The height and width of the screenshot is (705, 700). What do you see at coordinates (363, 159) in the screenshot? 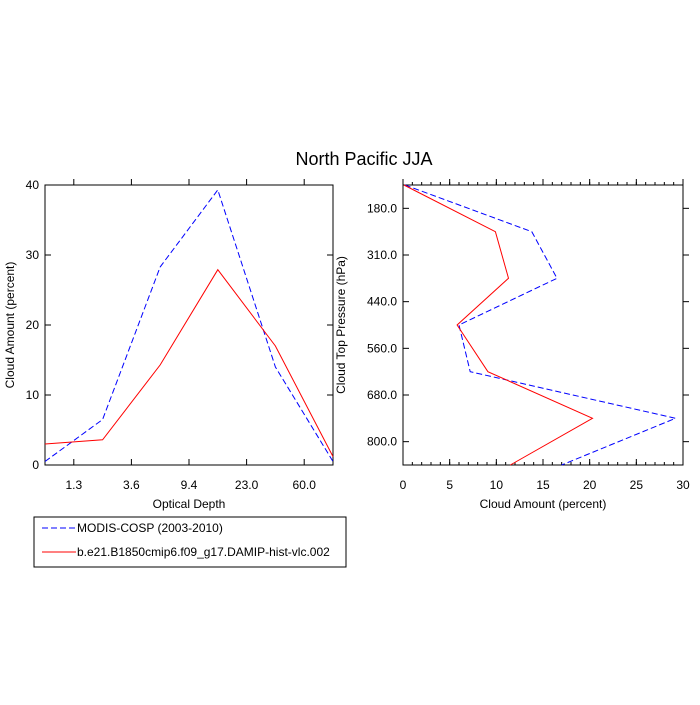
I see `chart-title: North Pacific JJA` at bounding box center [363, 159].